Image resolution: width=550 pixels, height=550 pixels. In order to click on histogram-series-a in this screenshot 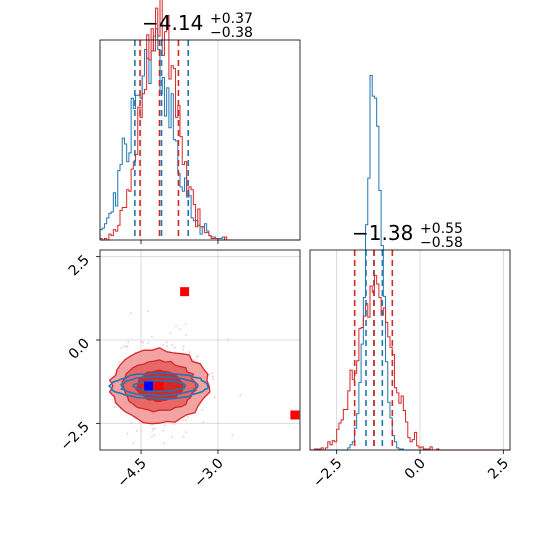, I will do `click(199, 134)`.